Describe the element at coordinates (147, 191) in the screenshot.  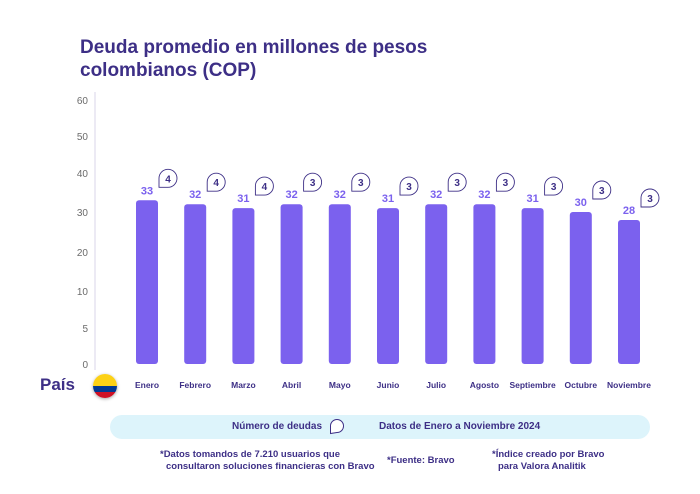
I see `bar-value-label: 33` at that location.